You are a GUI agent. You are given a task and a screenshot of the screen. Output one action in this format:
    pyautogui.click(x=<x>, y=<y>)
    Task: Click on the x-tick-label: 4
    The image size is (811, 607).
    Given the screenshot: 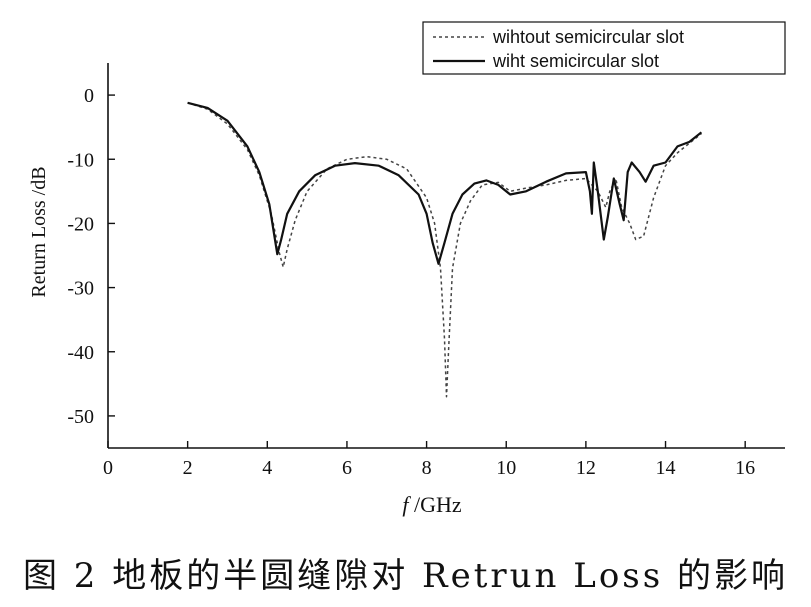 What is the action you would take?
    pyautogui.click(x=267, y=468)
    